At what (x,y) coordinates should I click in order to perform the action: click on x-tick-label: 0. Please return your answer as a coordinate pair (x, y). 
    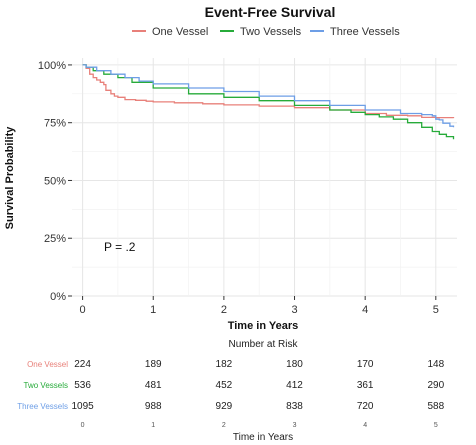
    Looking at the image, I should click on (83, 310).